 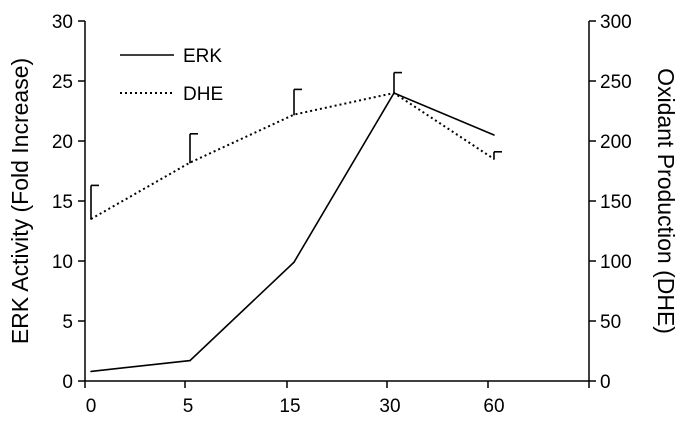 I want to click on legend-erk-label: ERK, so click(x=202, y=56).